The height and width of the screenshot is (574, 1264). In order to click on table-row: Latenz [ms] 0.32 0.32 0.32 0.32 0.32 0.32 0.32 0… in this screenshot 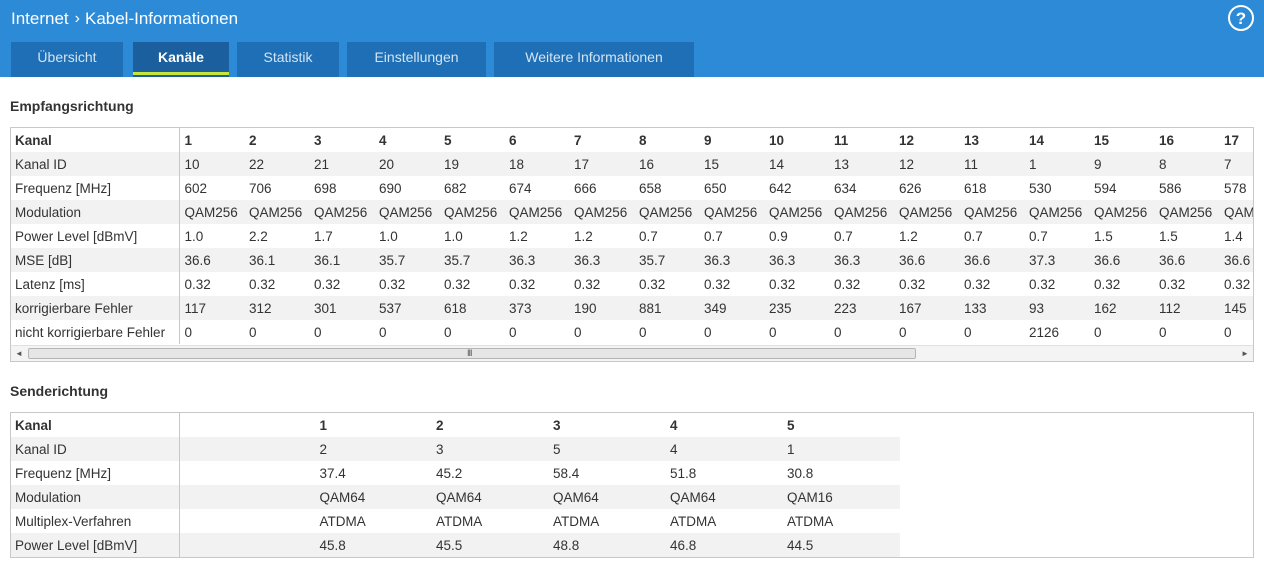, I will do `click(632, 284)`.